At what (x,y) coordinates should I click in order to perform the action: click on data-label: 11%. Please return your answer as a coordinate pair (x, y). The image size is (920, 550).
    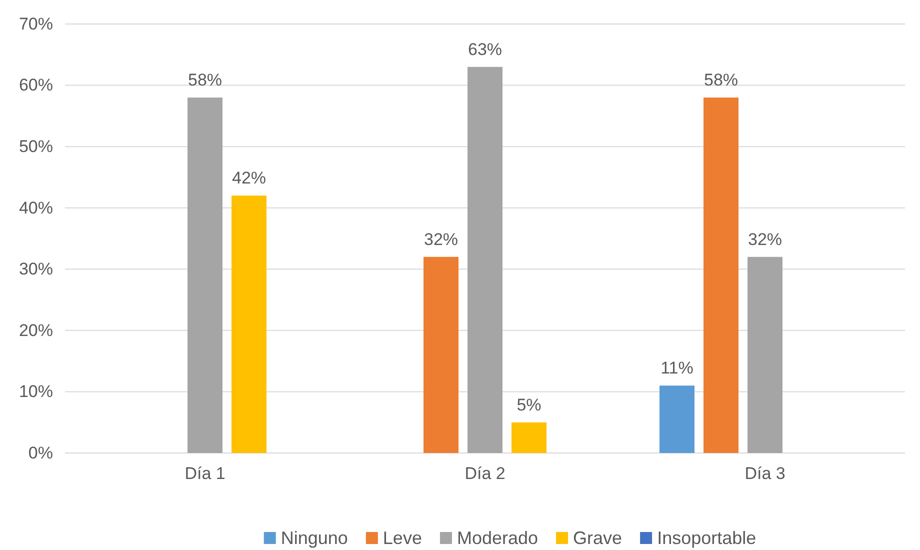
    Looking at the image, I should click on (677, 368).